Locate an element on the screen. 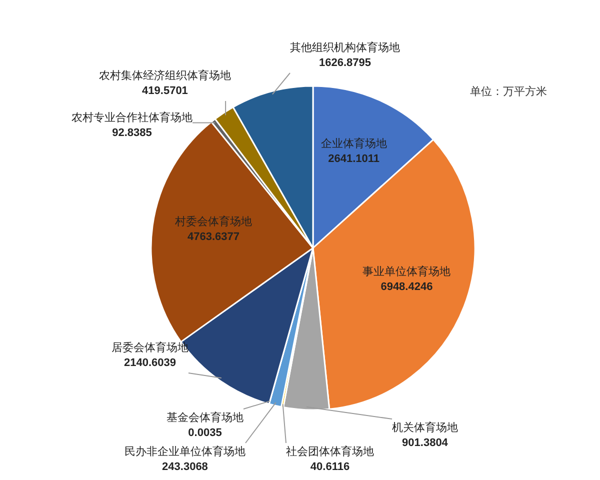  slice-label: 机关体育场地 is located at coordinates (425, 428).